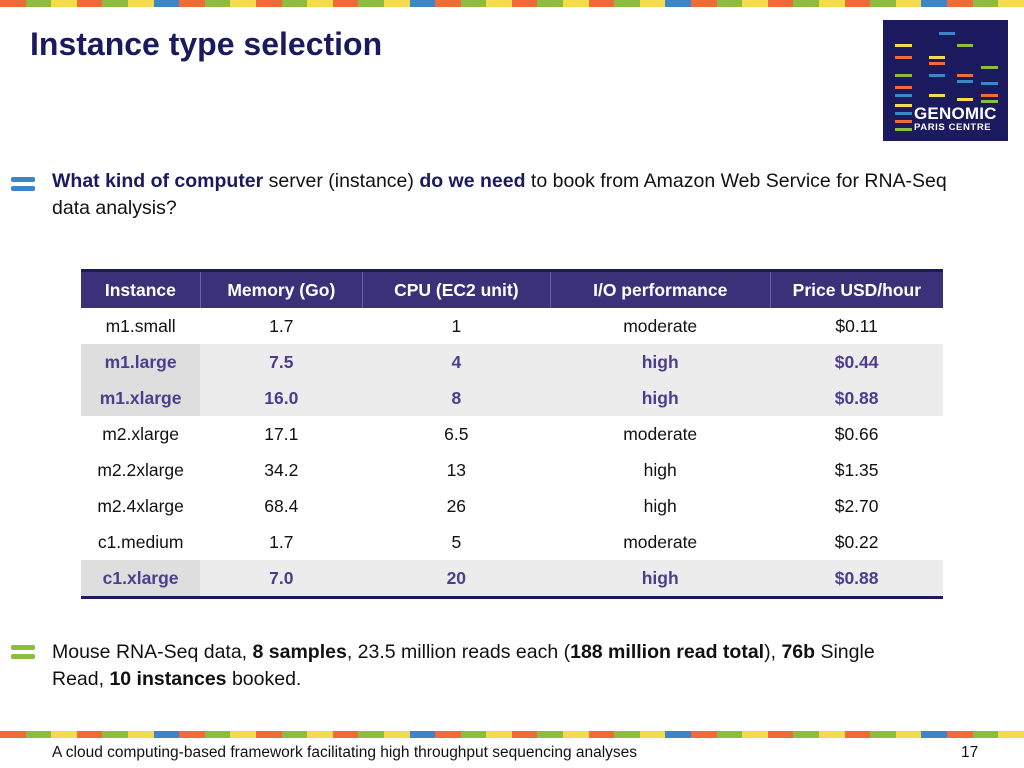 The width and height of the screenshot is (1024, 768). I want to click on table-cell: 1, so click(456, 325).